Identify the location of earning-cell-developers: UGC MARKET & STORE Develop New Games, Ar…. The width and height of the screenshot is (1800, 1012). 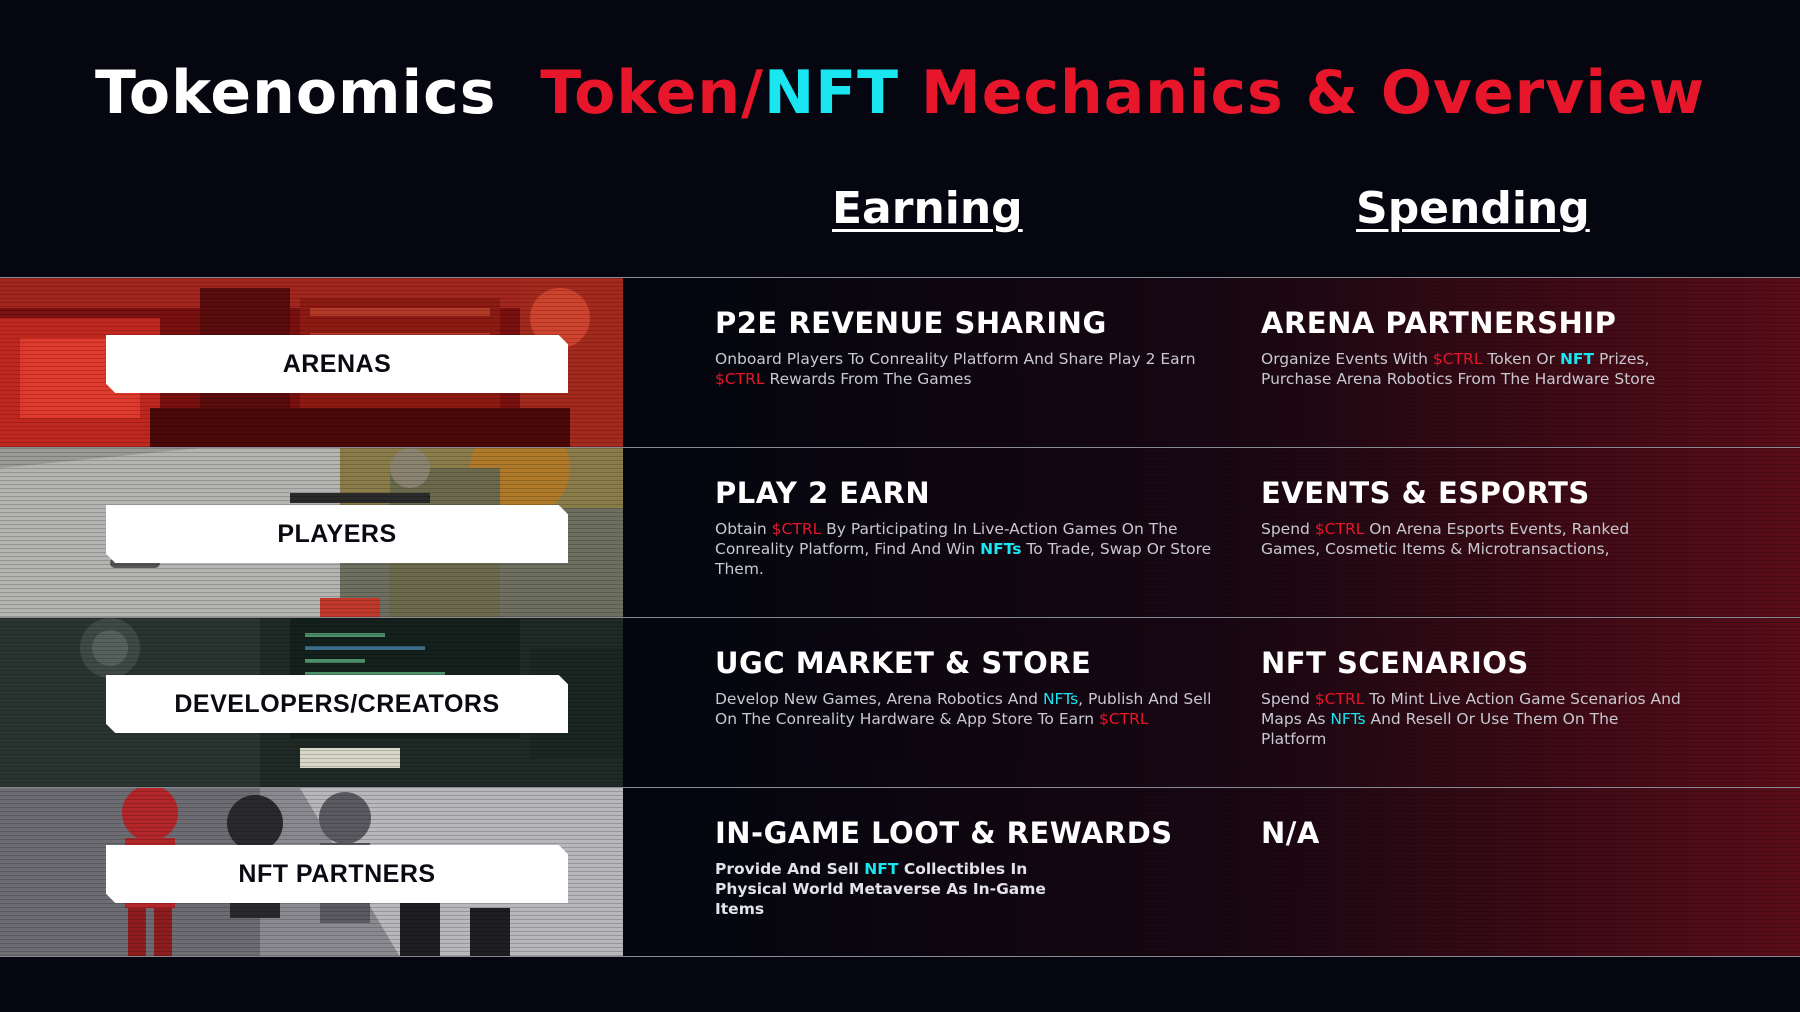
(965, 687).